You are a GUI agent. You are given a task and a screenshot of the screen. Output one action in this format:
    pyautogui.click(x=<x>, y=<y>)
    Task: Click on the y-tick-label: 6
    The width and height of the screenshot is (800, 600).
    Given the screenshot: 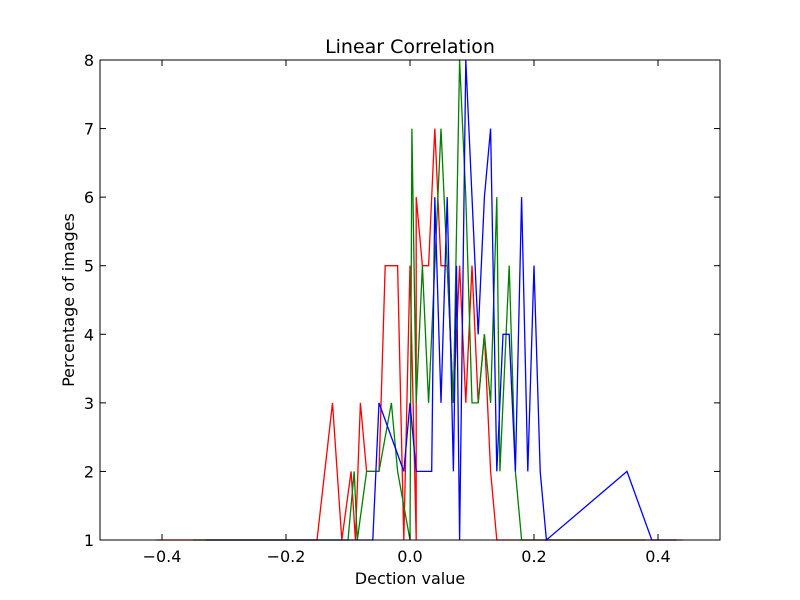 What is the action you would take?
    pyautogui.click(x=89, y=197)
    